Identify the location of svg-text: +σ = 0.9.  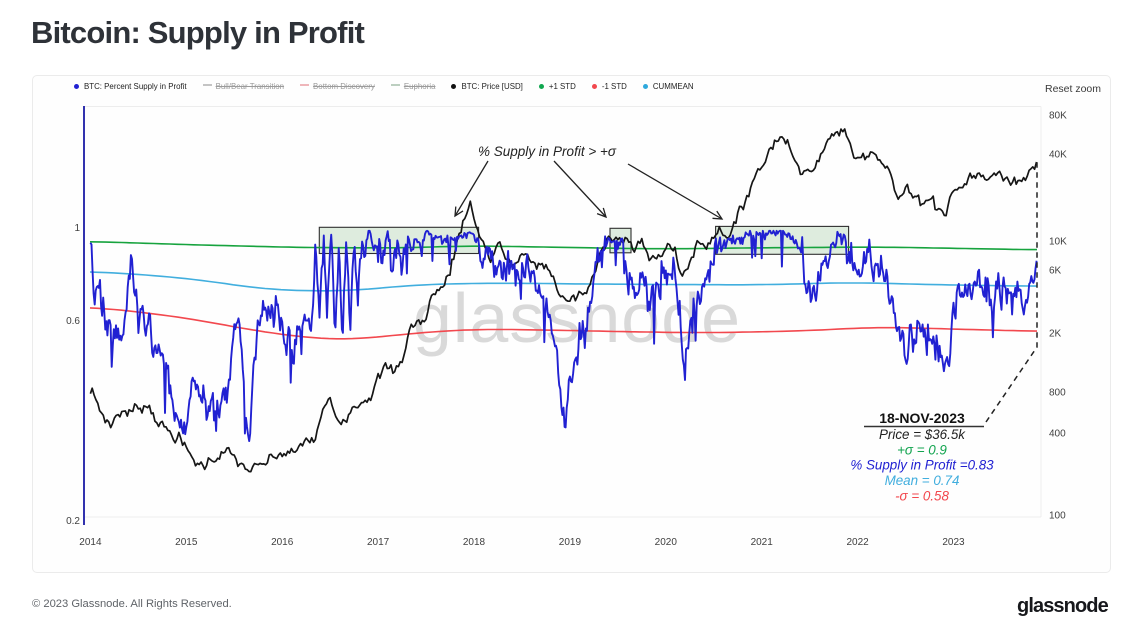
(922, 450).